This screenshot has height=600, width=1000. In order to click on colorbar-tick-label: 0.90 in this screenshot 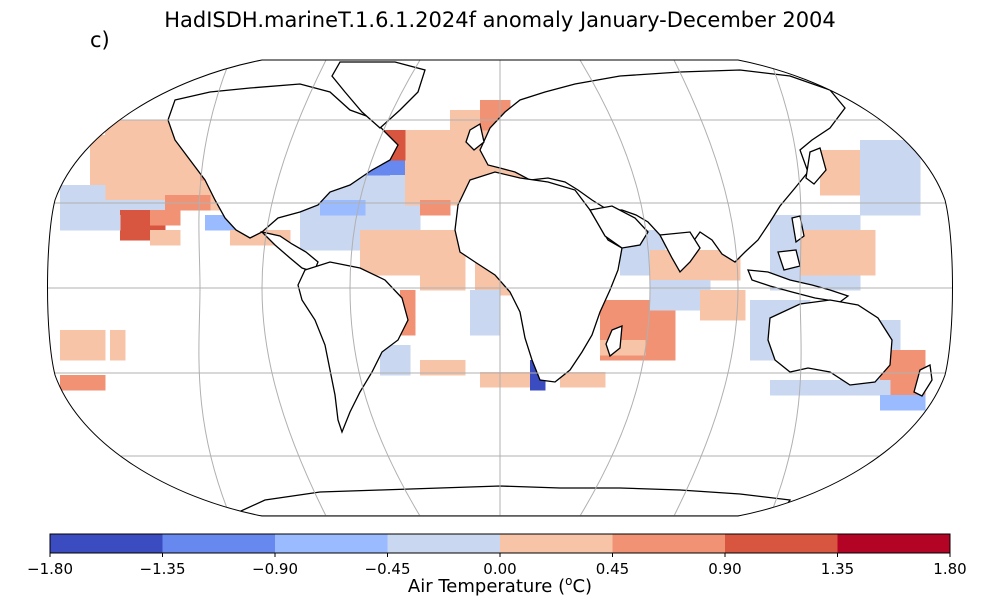, I will do `click(724, 569)`.